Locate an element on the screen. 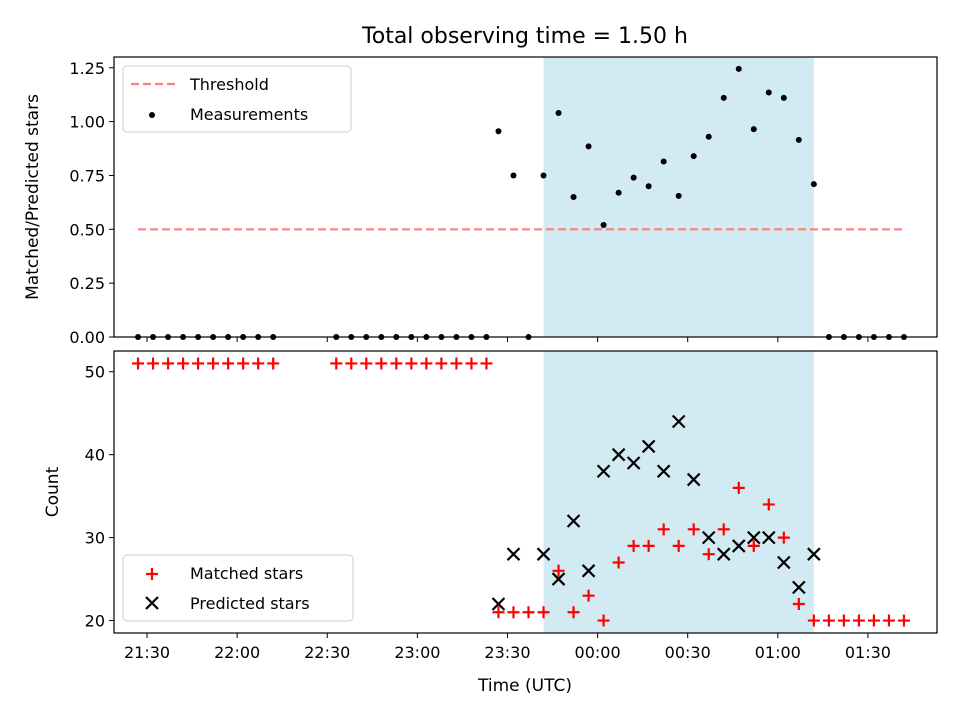  y-axis-label: Count is located at coordinates (53, 491).